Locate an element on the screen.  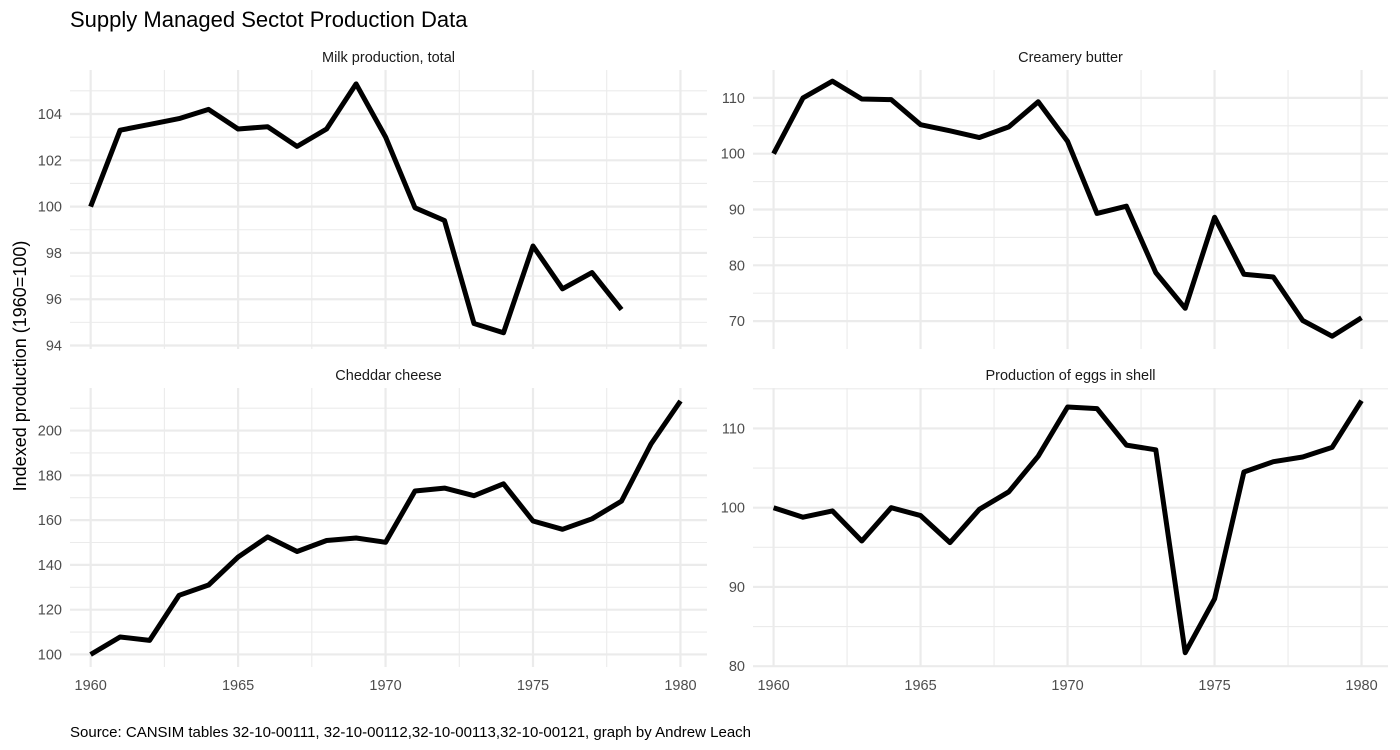
y-tick-label: 180 is located at coordinates (50, 476).